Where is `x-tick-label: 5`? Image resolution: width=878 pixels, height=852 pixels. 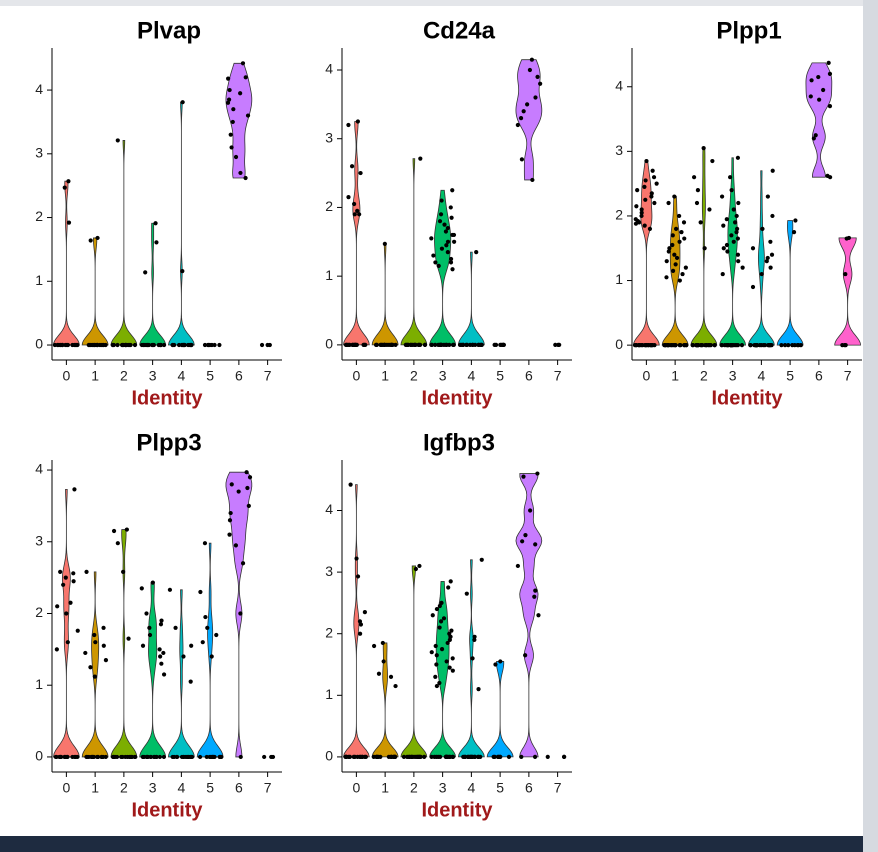 x-tick-label: 5 is located at coordinates (500, 376).